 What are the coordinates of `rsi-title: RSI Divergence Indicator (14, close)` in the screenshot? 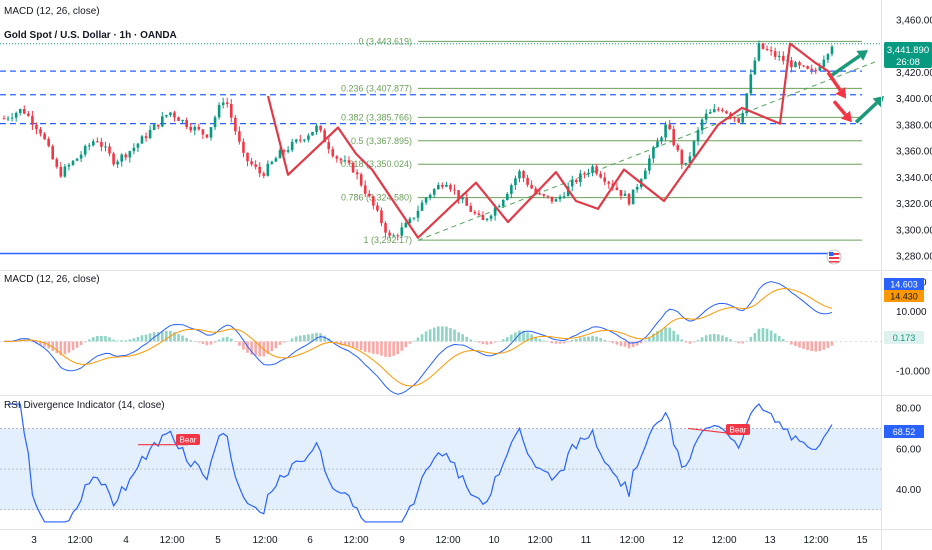 It's located at (84, 405).